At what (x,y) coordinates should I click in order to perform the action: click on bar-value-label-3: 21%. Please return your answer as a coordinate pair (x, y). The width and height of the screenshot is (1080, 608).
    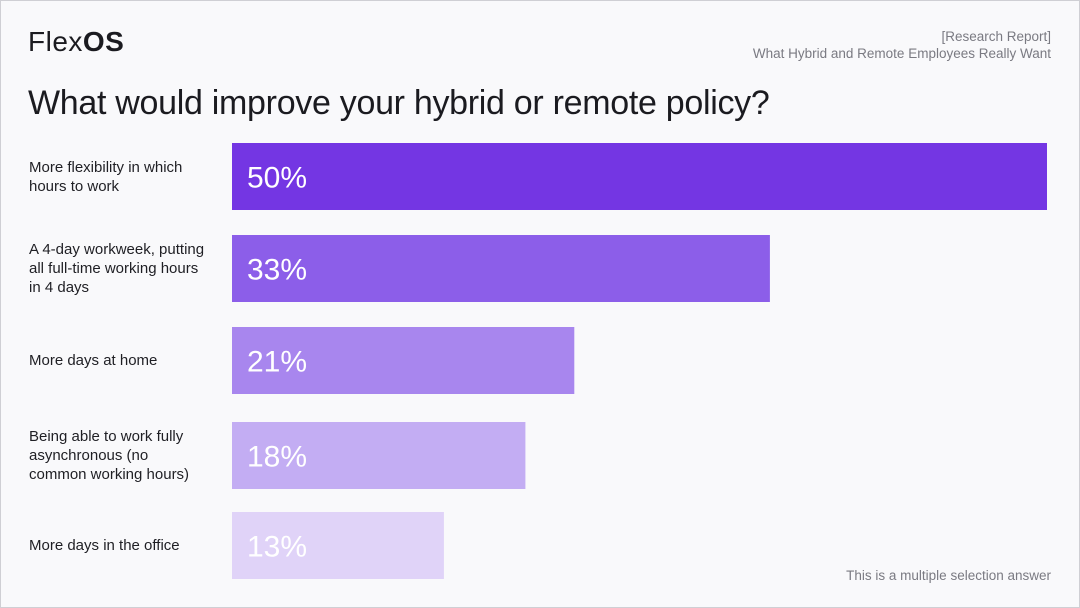
    Looking at the image, I should click on (277, 362).